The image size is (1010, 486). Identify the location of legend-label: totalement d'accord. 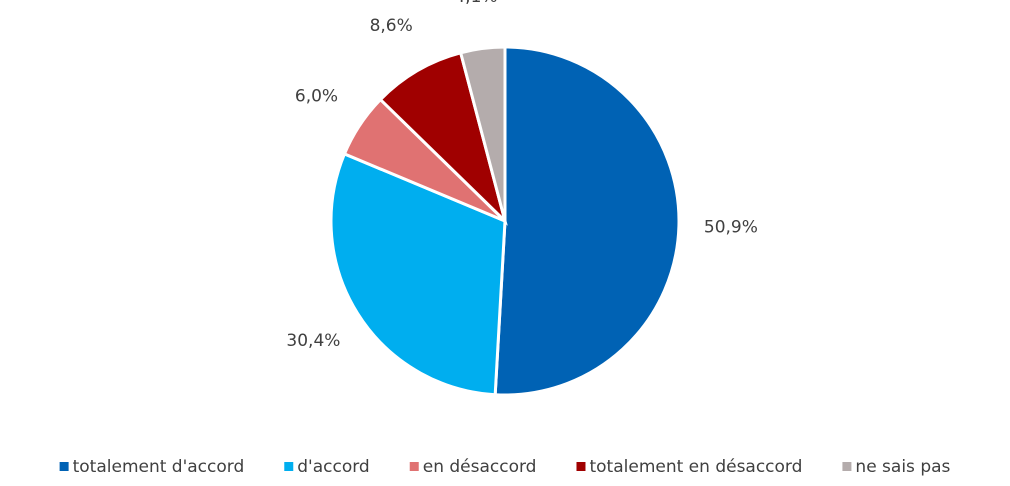
(159, 467).